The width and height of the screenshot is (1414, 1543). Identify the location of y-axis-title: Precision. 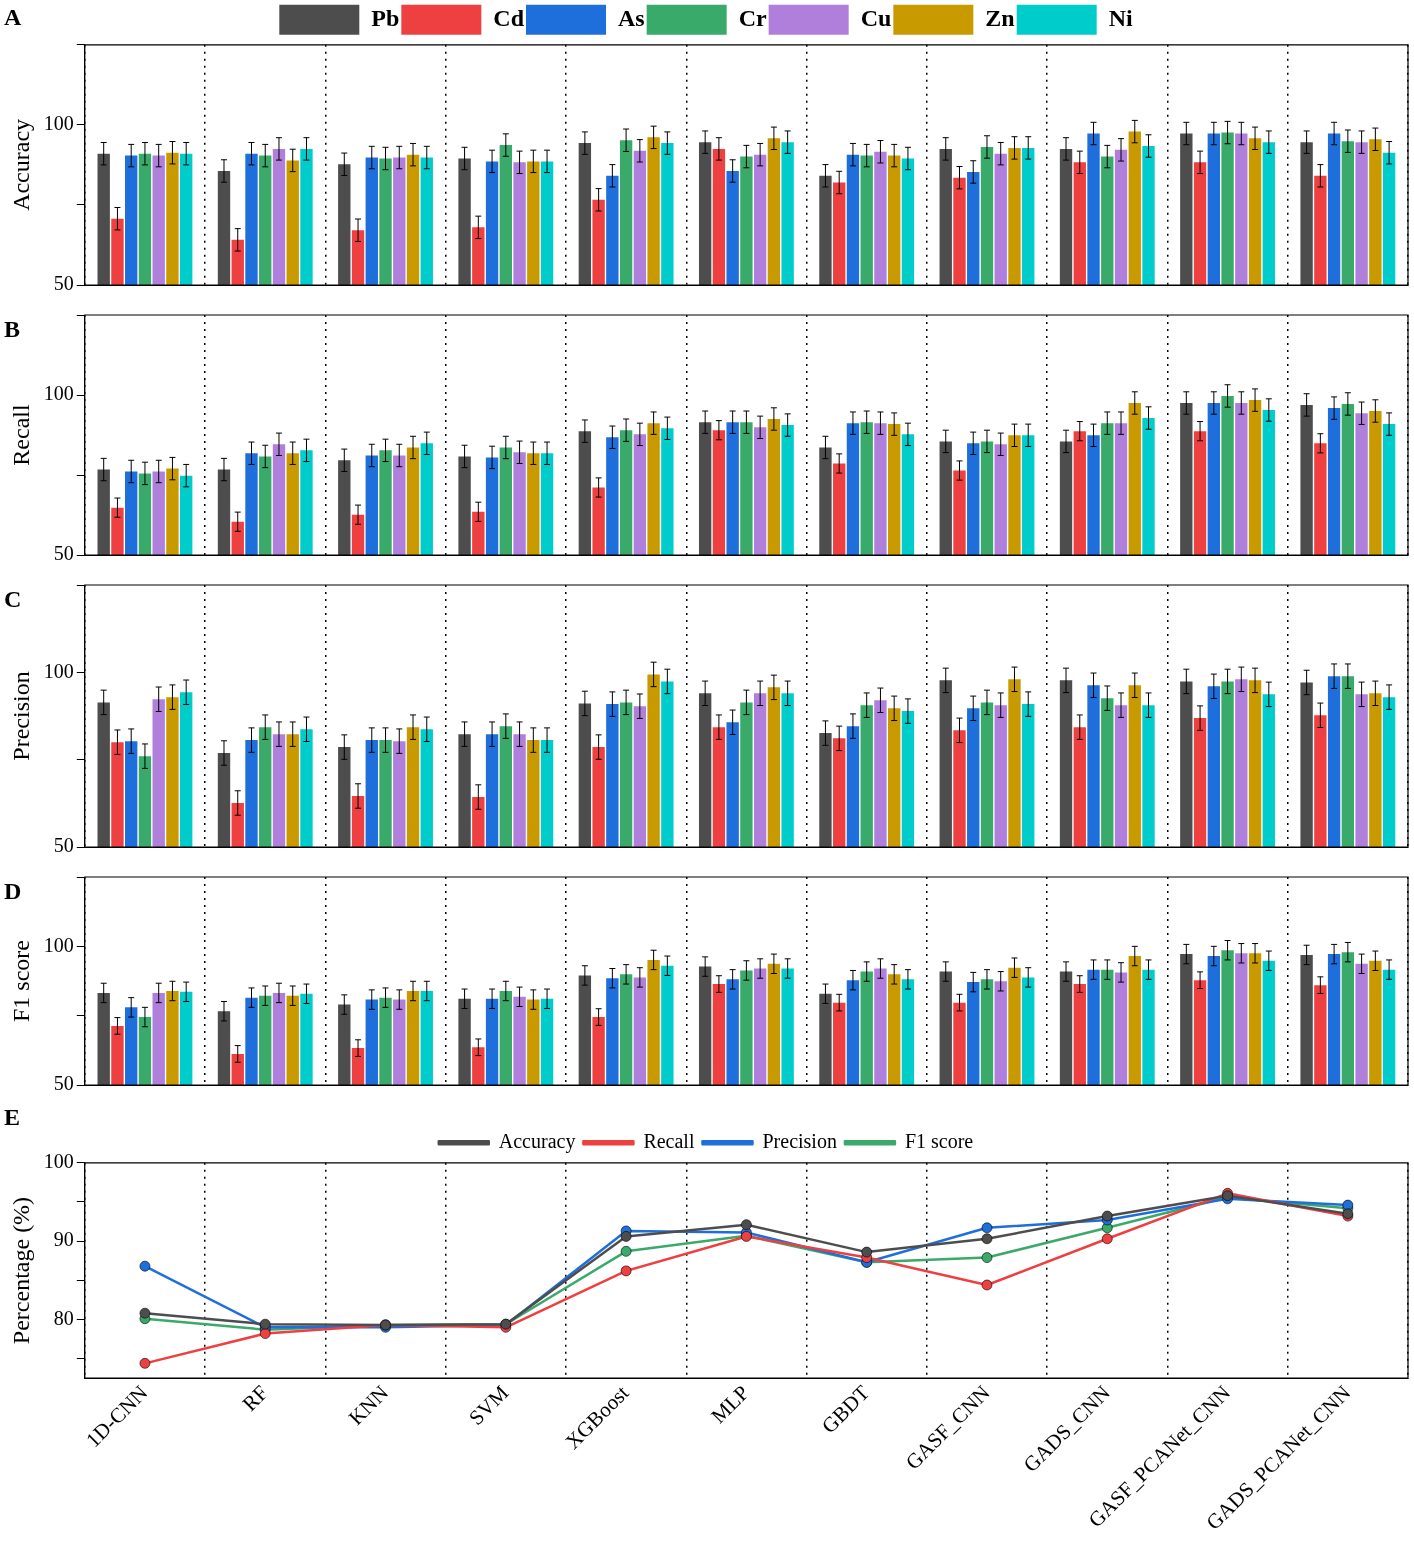
(20, 716).